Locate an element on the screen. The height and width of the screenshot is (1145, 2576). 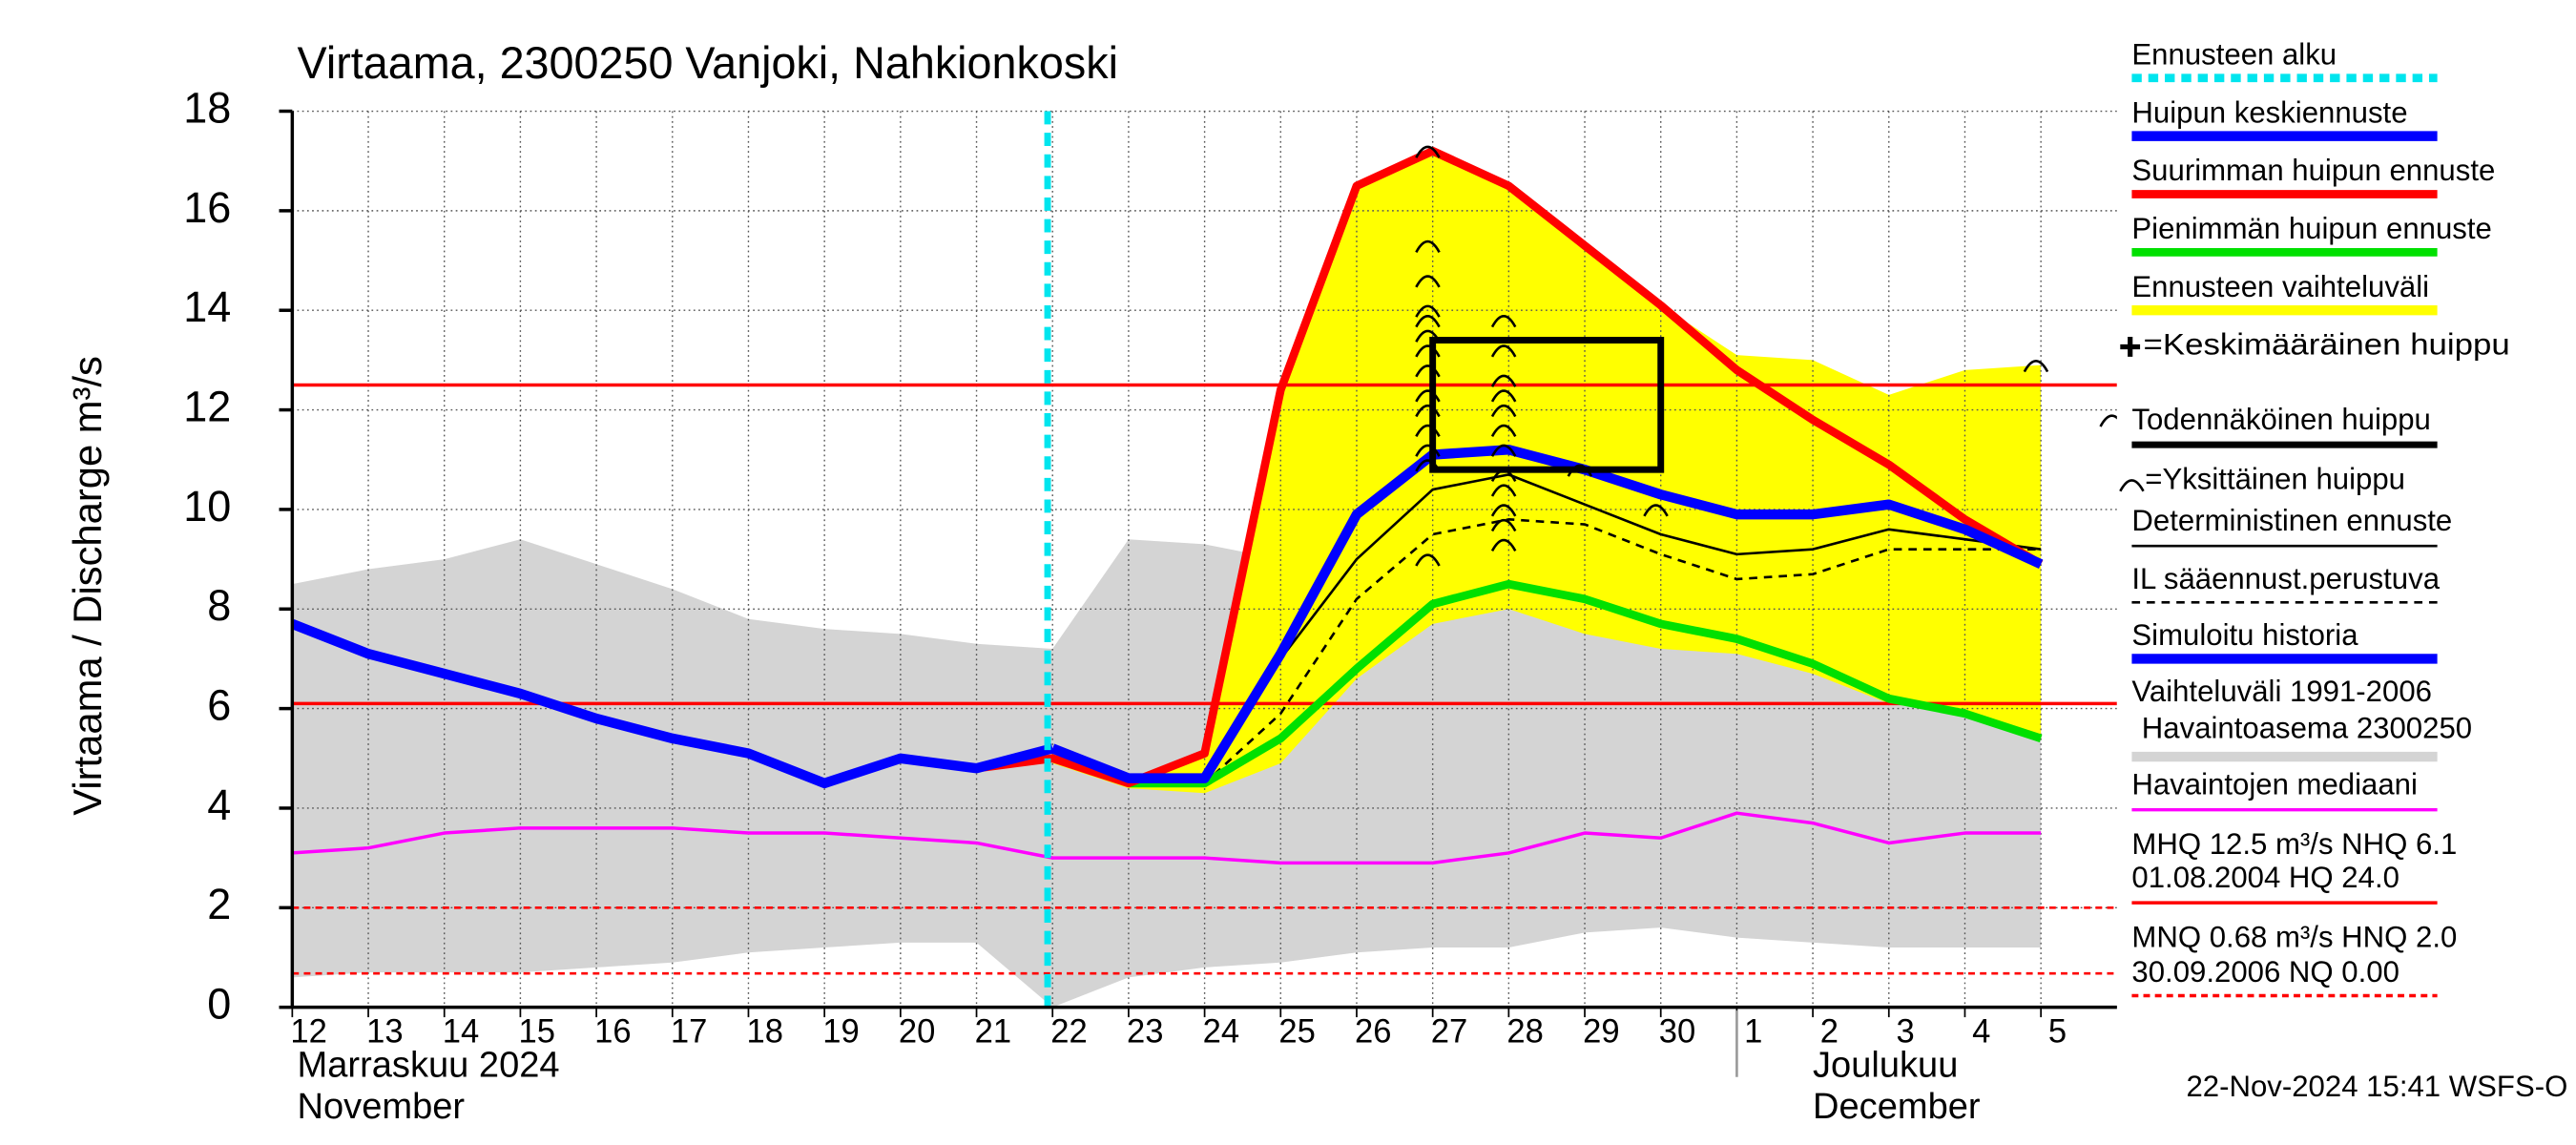
legend-label: =Yksittäinen huippu is located at coordinates (2275, 480).